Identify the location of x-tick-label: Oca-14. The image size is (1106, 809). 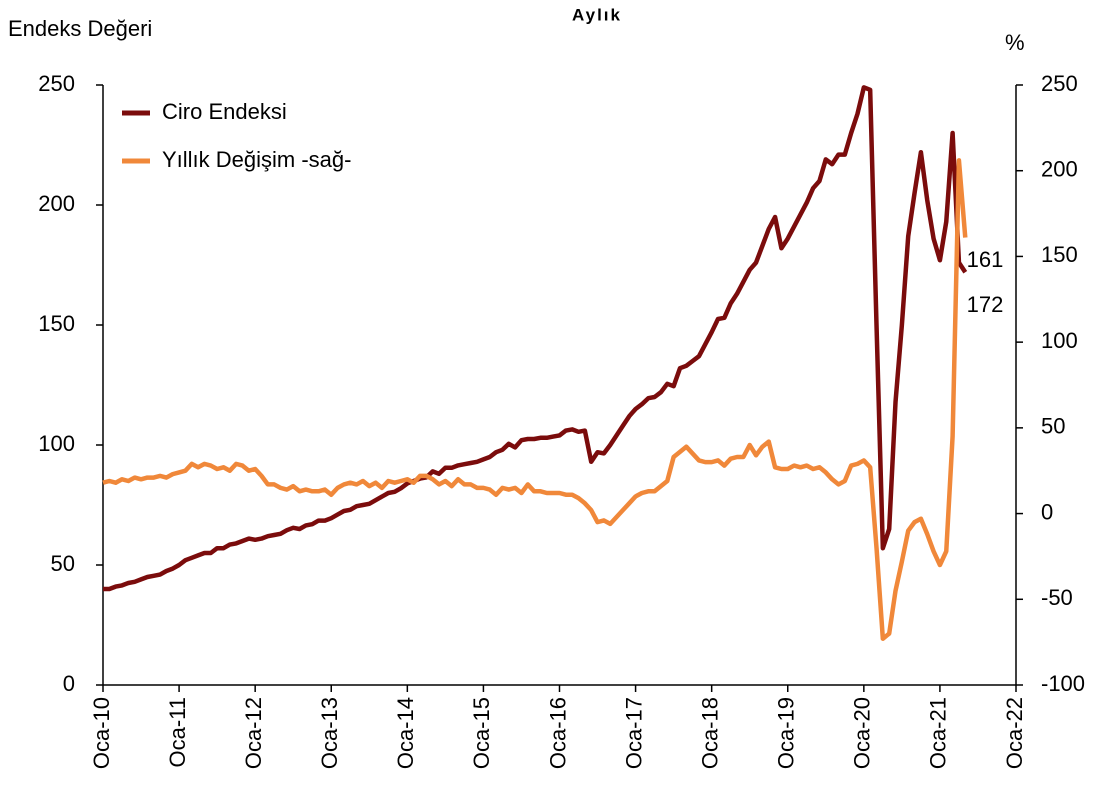
(405, 733).